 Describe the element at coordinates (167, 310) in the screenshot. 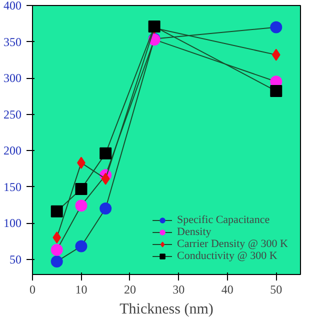

I see `x-axis-title: Thickness (nm)` at that location.